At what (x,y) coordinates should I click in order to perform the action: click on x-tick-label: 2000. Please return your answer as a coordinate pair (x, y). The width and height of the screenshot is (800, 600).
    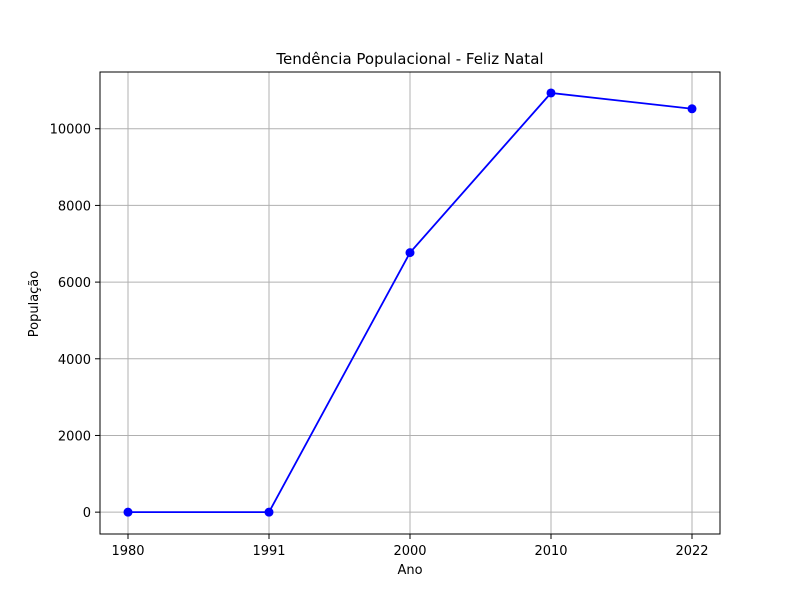
    Looking at the image, I should click on (409, 551).